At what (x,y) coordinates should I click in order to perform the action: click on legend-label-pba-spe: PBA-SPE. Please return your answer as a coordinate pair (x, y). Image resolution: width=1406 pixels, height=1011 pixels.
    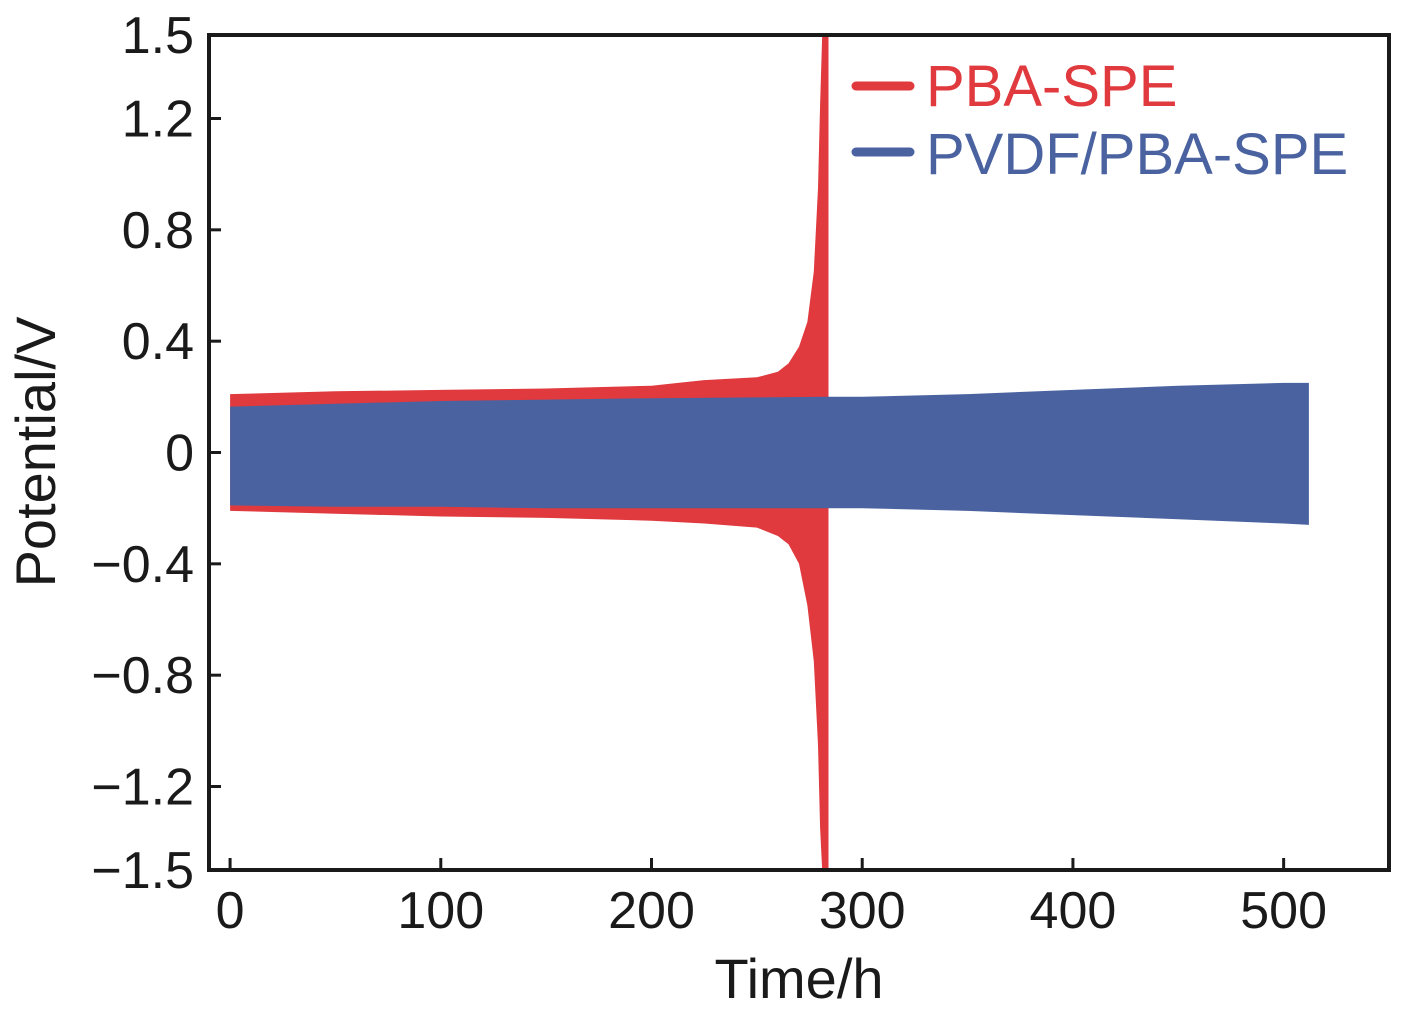
    Looking at the image, I should click on (1051, 86).